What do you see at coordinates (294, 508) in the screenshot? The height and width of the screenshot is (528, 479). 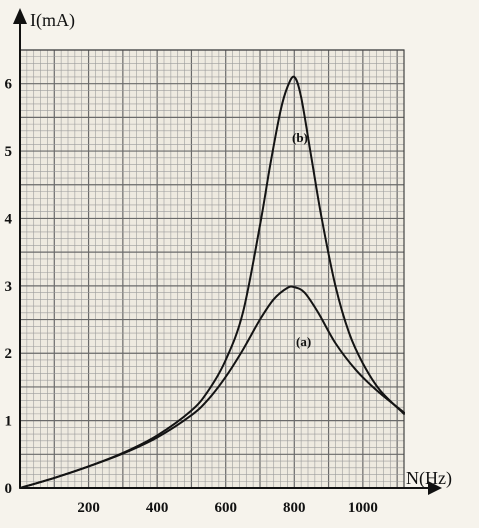 I see `x-tick-label: 800` at bounding box center [294, 508].